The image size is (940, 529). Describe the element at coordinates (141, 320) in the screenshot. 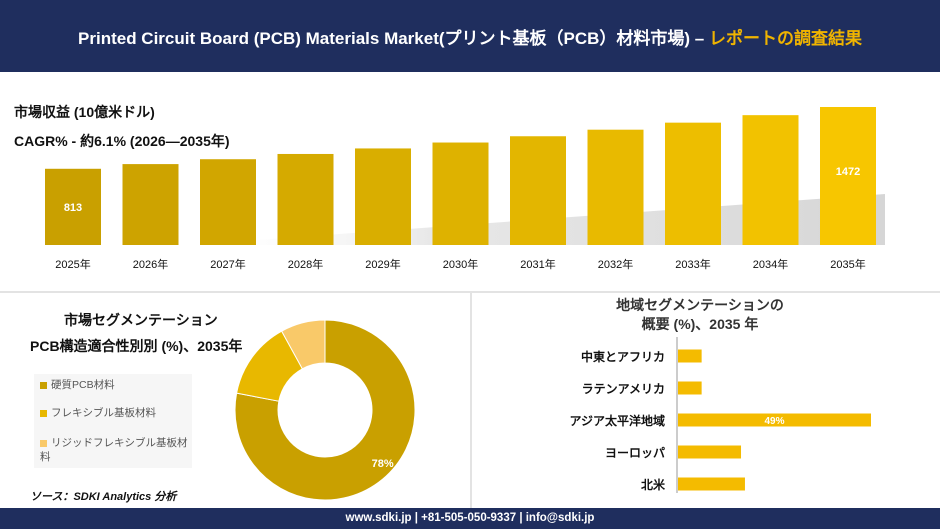

I see `segmentation-title: 市場セグメンテーション` at that location.